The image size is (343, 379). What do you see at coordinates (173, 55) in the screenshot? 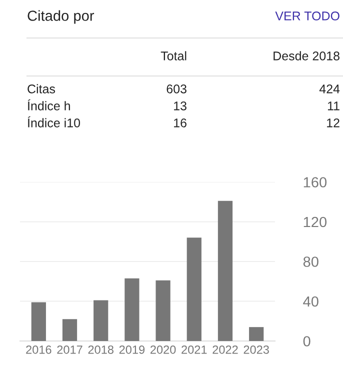
I see `text: Total` at bounding box center [173, 55].